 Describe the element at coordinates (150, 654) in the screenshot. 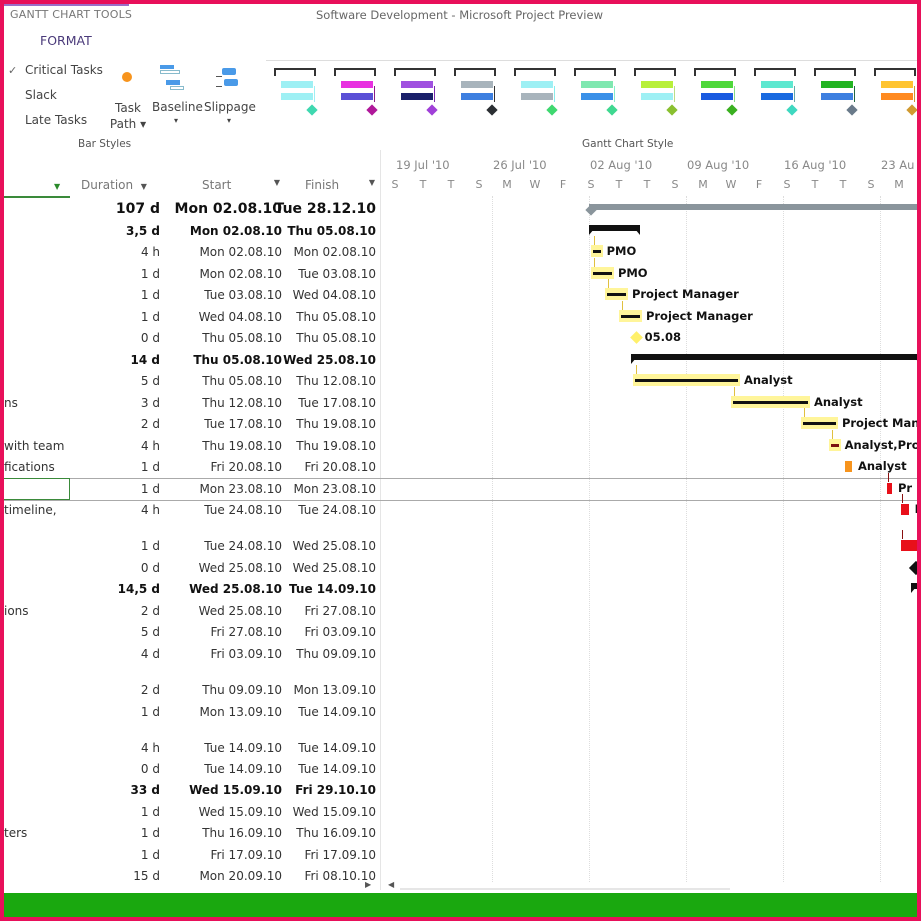

I see `duration-cell: 4 d` at that location.